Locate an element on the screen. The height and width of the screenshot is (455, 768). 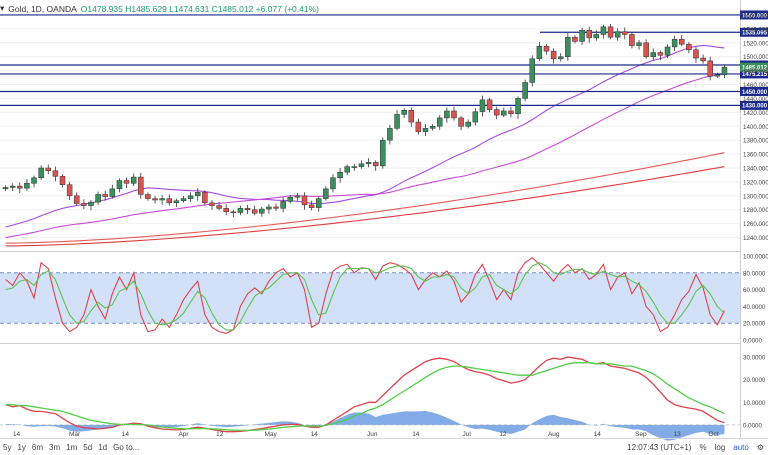
osc-tick-label: 100.0000 is located at coordinates (755, 257).